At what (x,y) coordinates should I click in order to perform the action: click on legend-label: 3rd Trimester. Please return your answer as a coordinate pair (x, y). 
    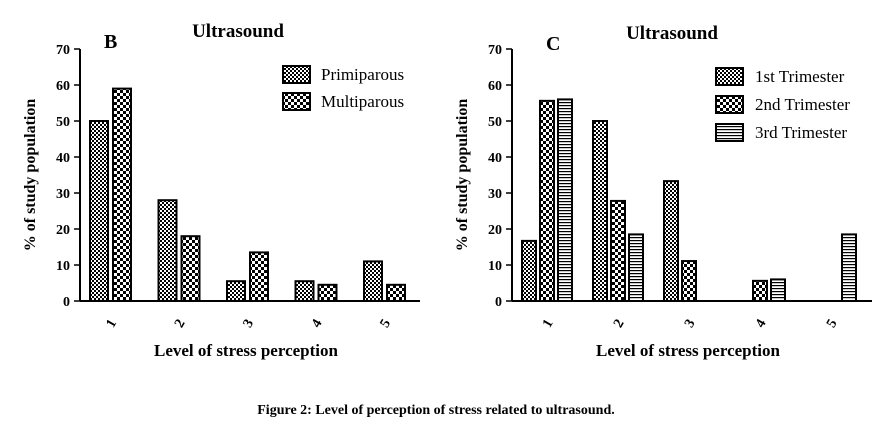
    Looking at the image, I should click on (801, 132).